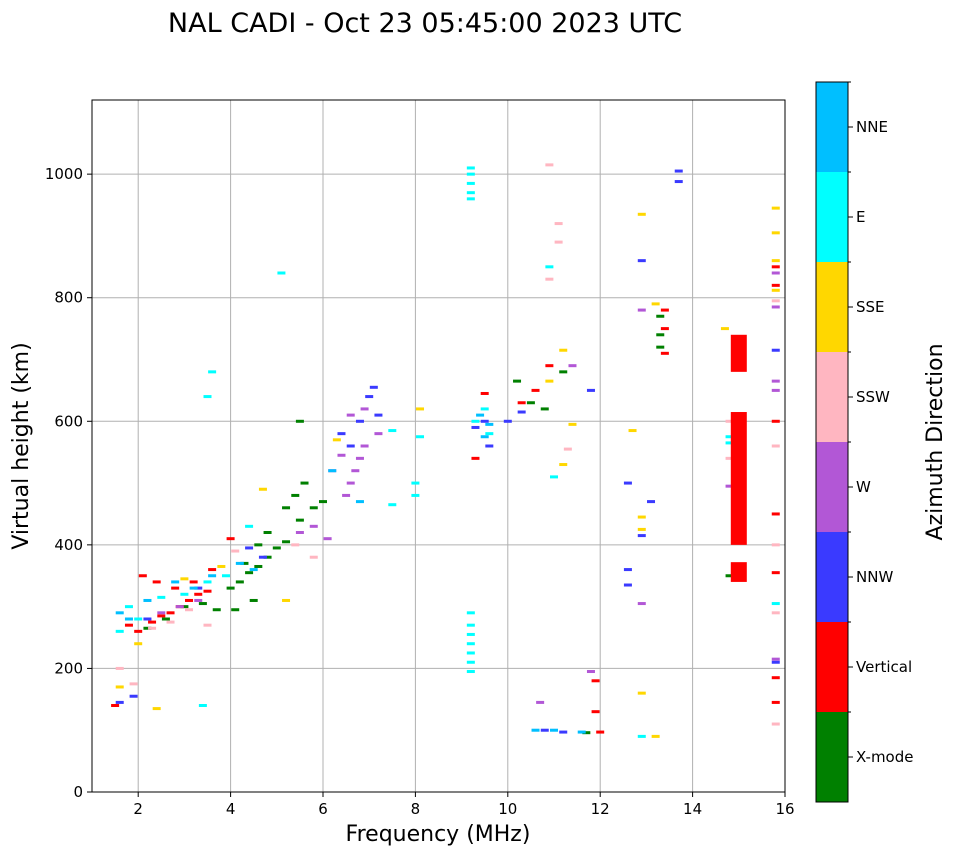 This screenshot has height=857, width=958. What do you see at coordinates (784, 809) in the screenshot?
I see `x-tick-label: 16` at bounding box center [784, 809].